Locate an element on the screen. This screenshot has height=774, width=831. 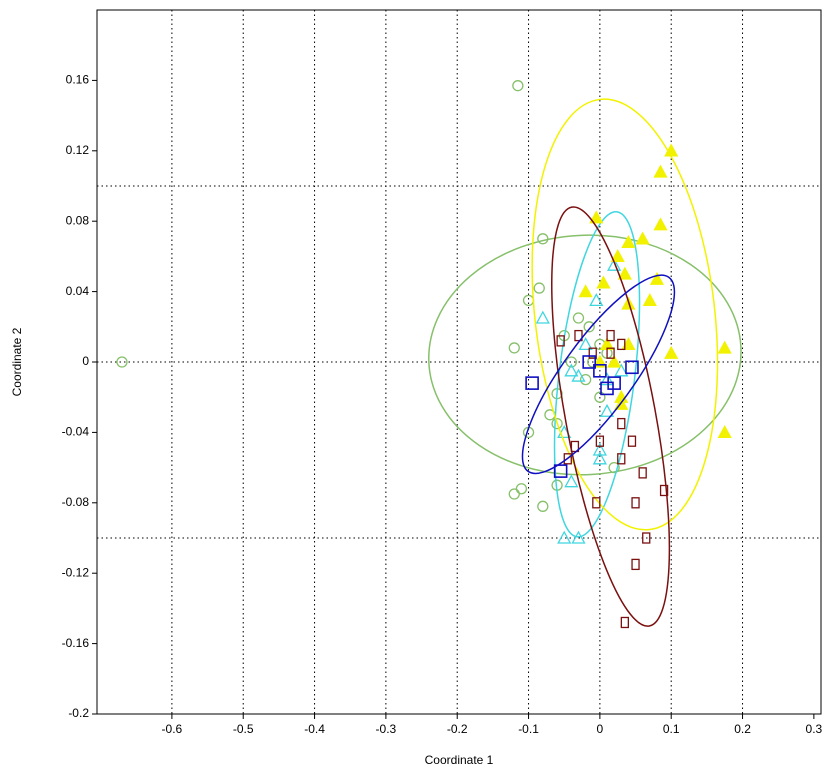
x-tick-label: -0.6 is located at coordinates (172, 729).